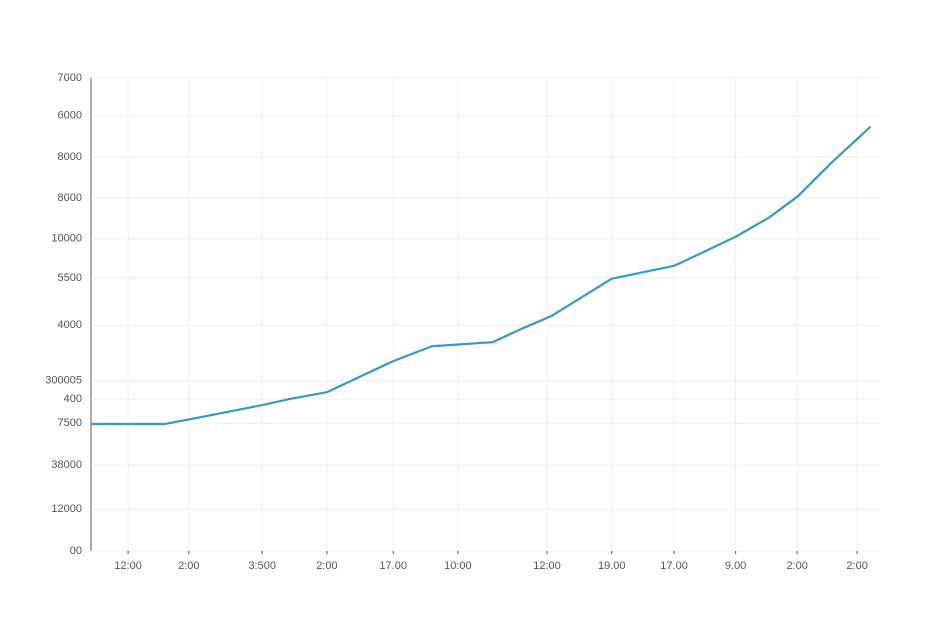  What do you see at coordinates (70, 423) in the screenshot?
I see `y-tick-label: 7500` at bounding box center [70, 423].